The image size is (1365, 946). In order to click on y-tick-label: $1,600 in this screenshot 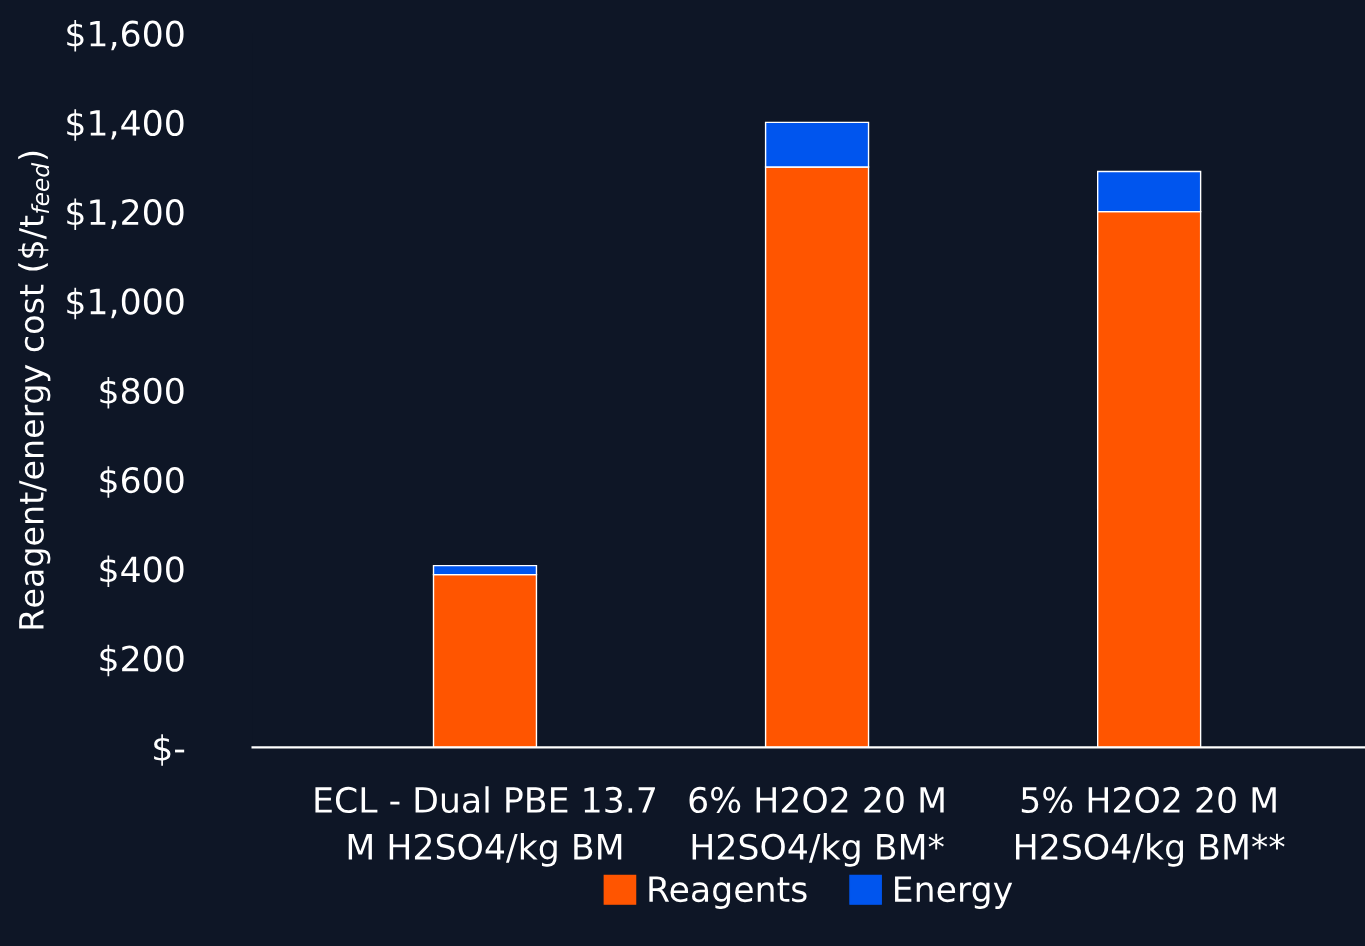, I will do `click(125, 35)`.